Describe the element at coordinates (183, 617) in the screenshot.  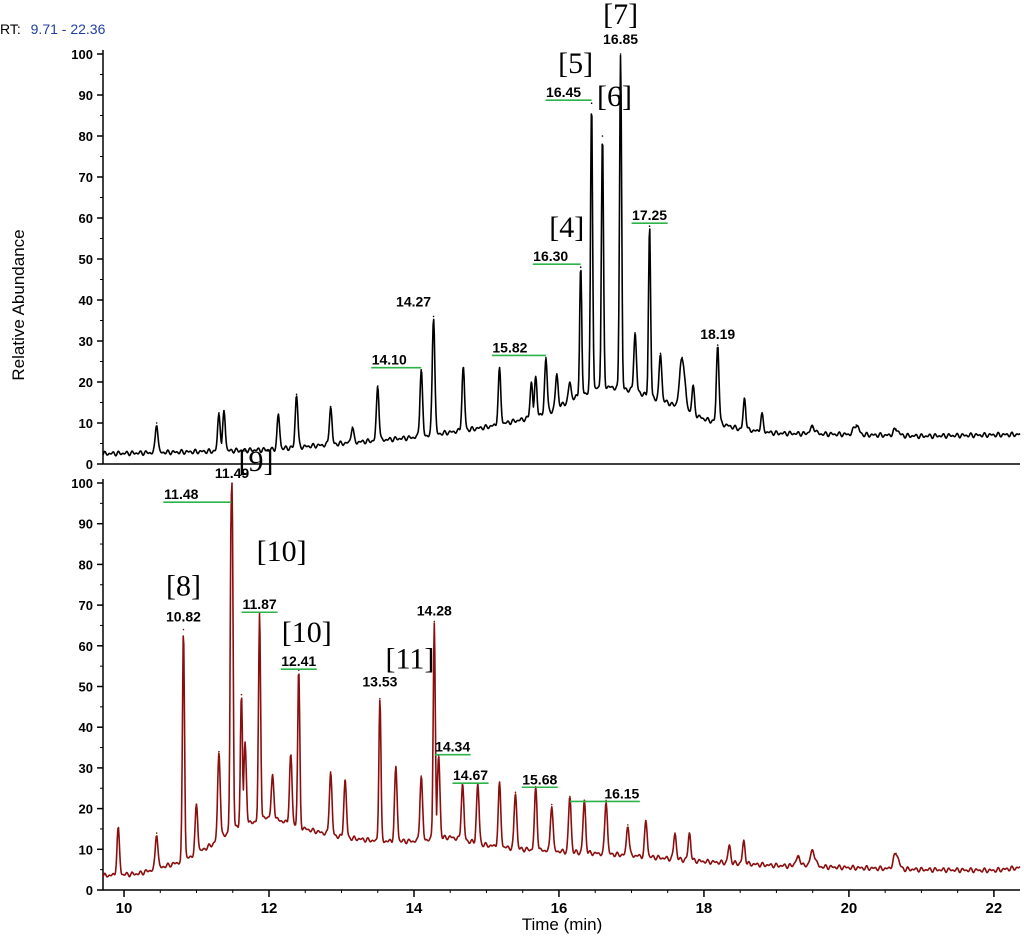
I see `peak-rt-label: 10.82` at that location.